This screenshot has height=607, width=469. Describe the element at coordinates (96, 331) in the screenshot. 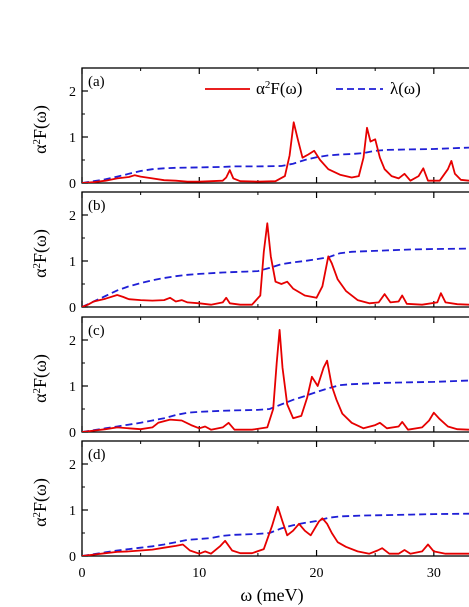

I see `panel-label: (c)` at that location.